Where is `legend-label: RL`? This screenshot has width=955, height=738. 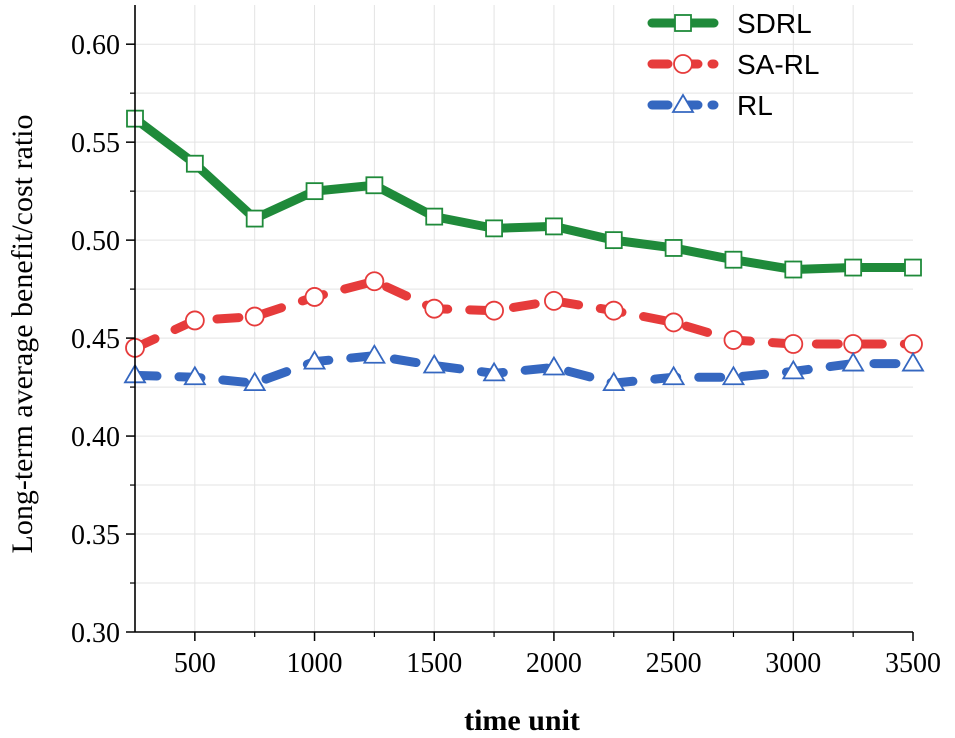
legend-label: RL is located at coordinates (755, 105).